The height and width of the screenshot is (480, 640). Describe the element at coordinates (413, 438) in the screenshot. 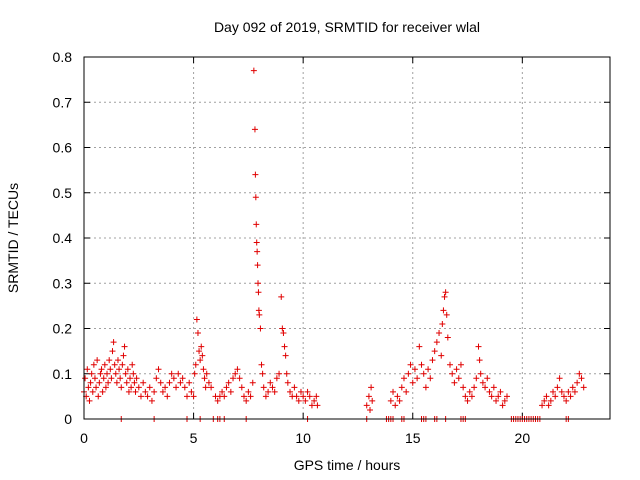

I see `x-tick-label: 15` at that location.